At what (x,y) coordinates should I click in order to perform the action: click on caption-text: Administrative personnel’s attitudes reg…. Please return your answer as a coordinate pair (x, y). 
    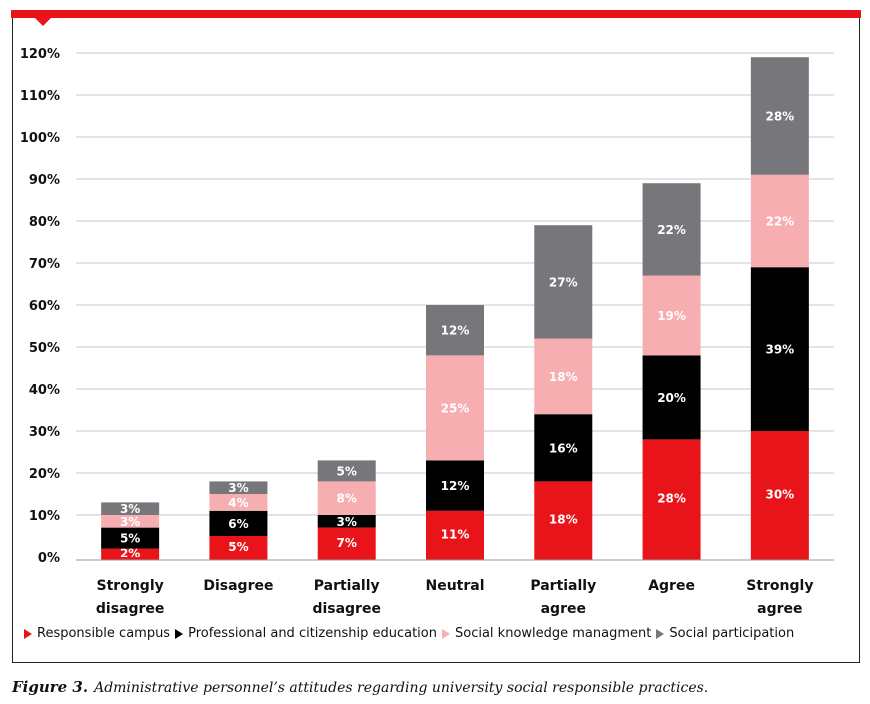
    Looking at the image, I should click on (401, 688).